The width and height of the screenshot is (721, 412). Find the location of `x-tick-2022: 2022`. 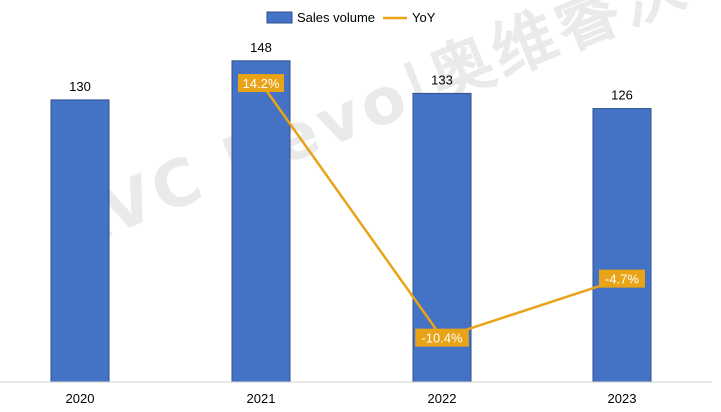

x-tick-2022: 2022 is located at coordinates (442, 398).